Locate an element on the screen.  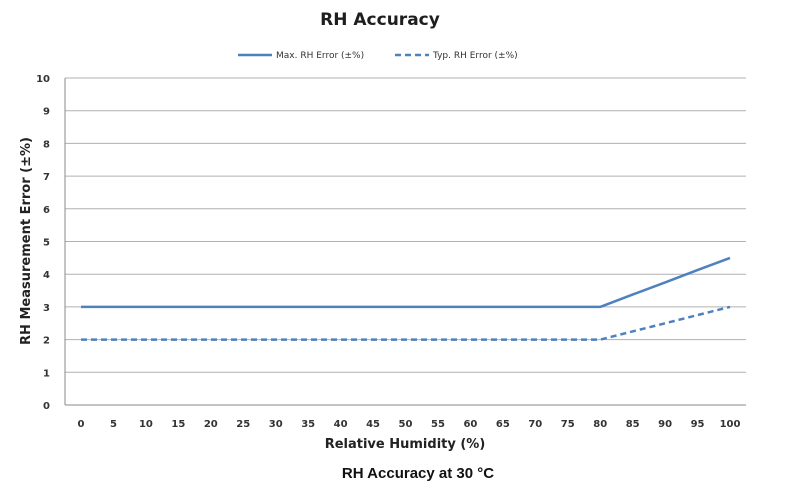
legend-label-typ: Typ. RH Error (±%) is located at coordinates (475, 56).